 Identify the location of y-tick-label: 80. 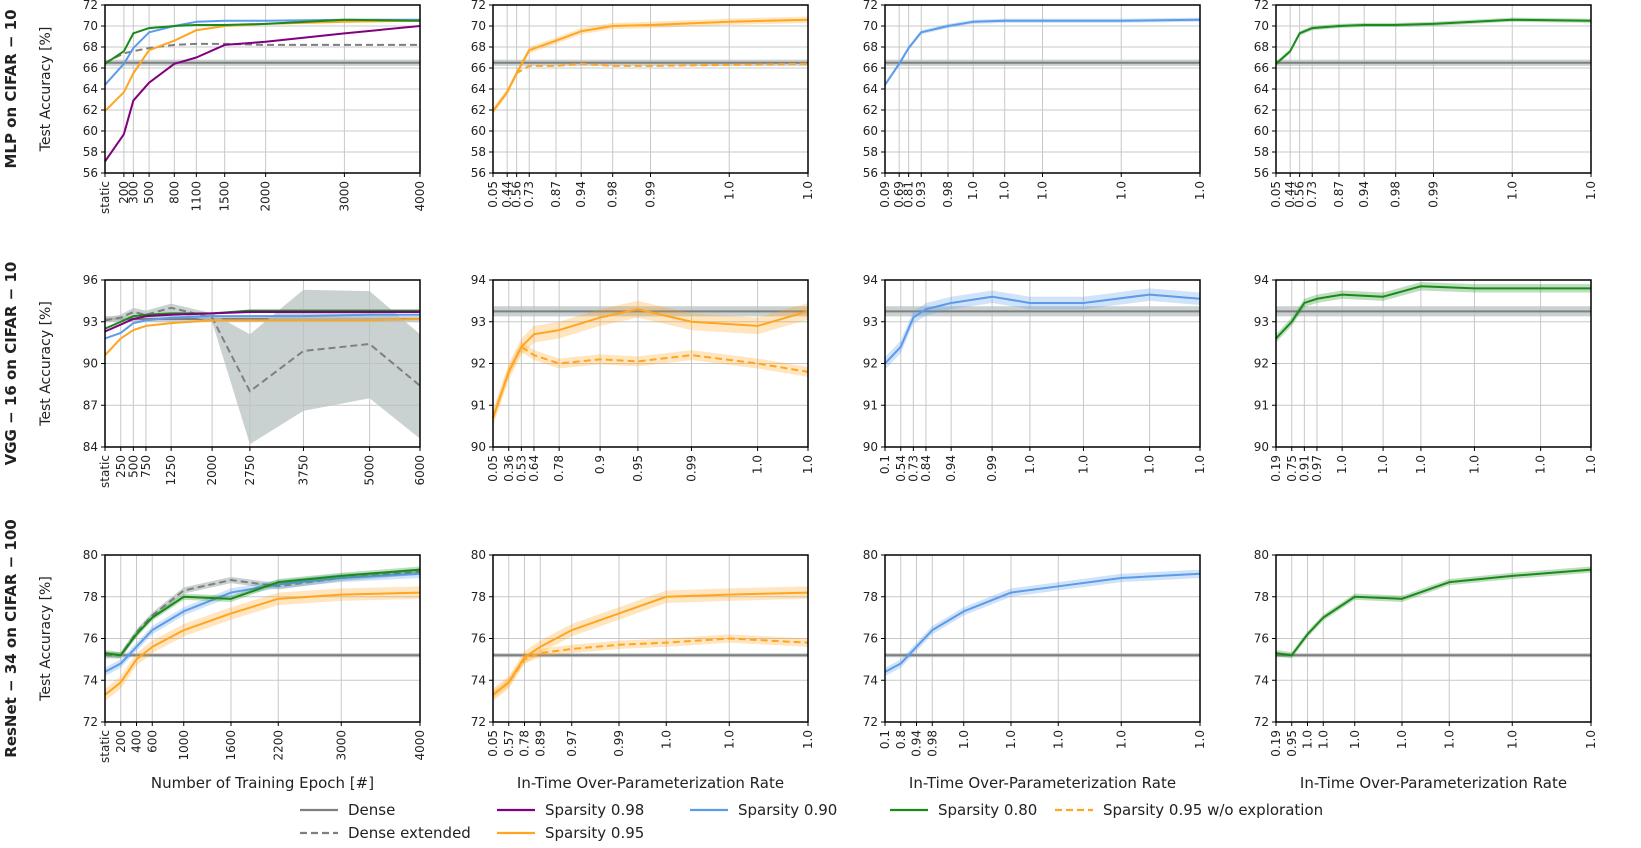
(478, 555).